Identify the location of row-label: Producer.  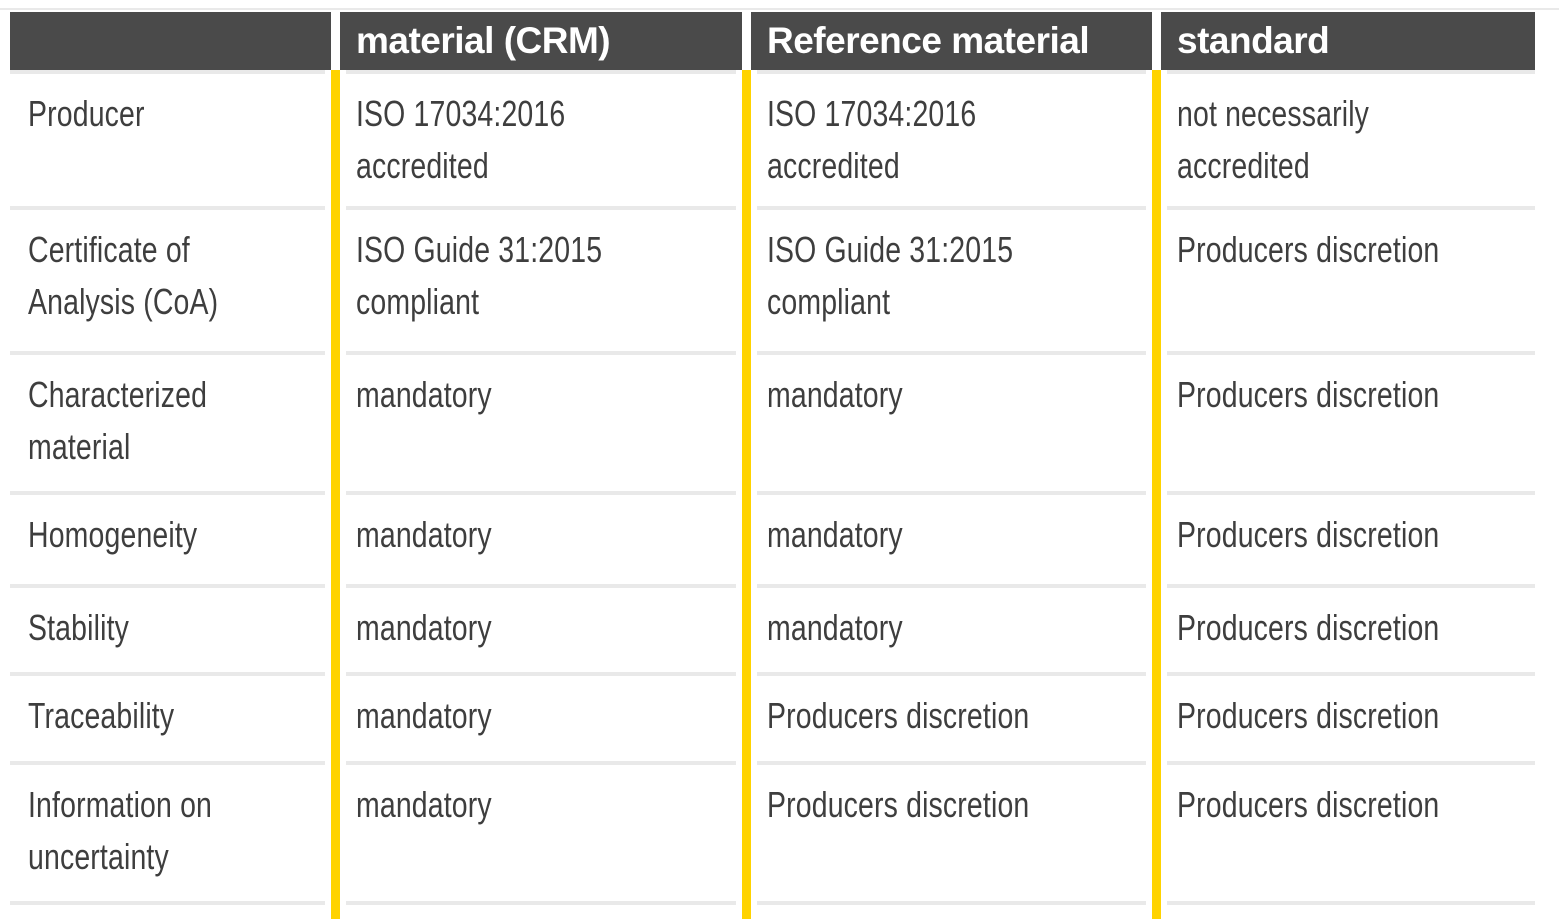
(170, 138).